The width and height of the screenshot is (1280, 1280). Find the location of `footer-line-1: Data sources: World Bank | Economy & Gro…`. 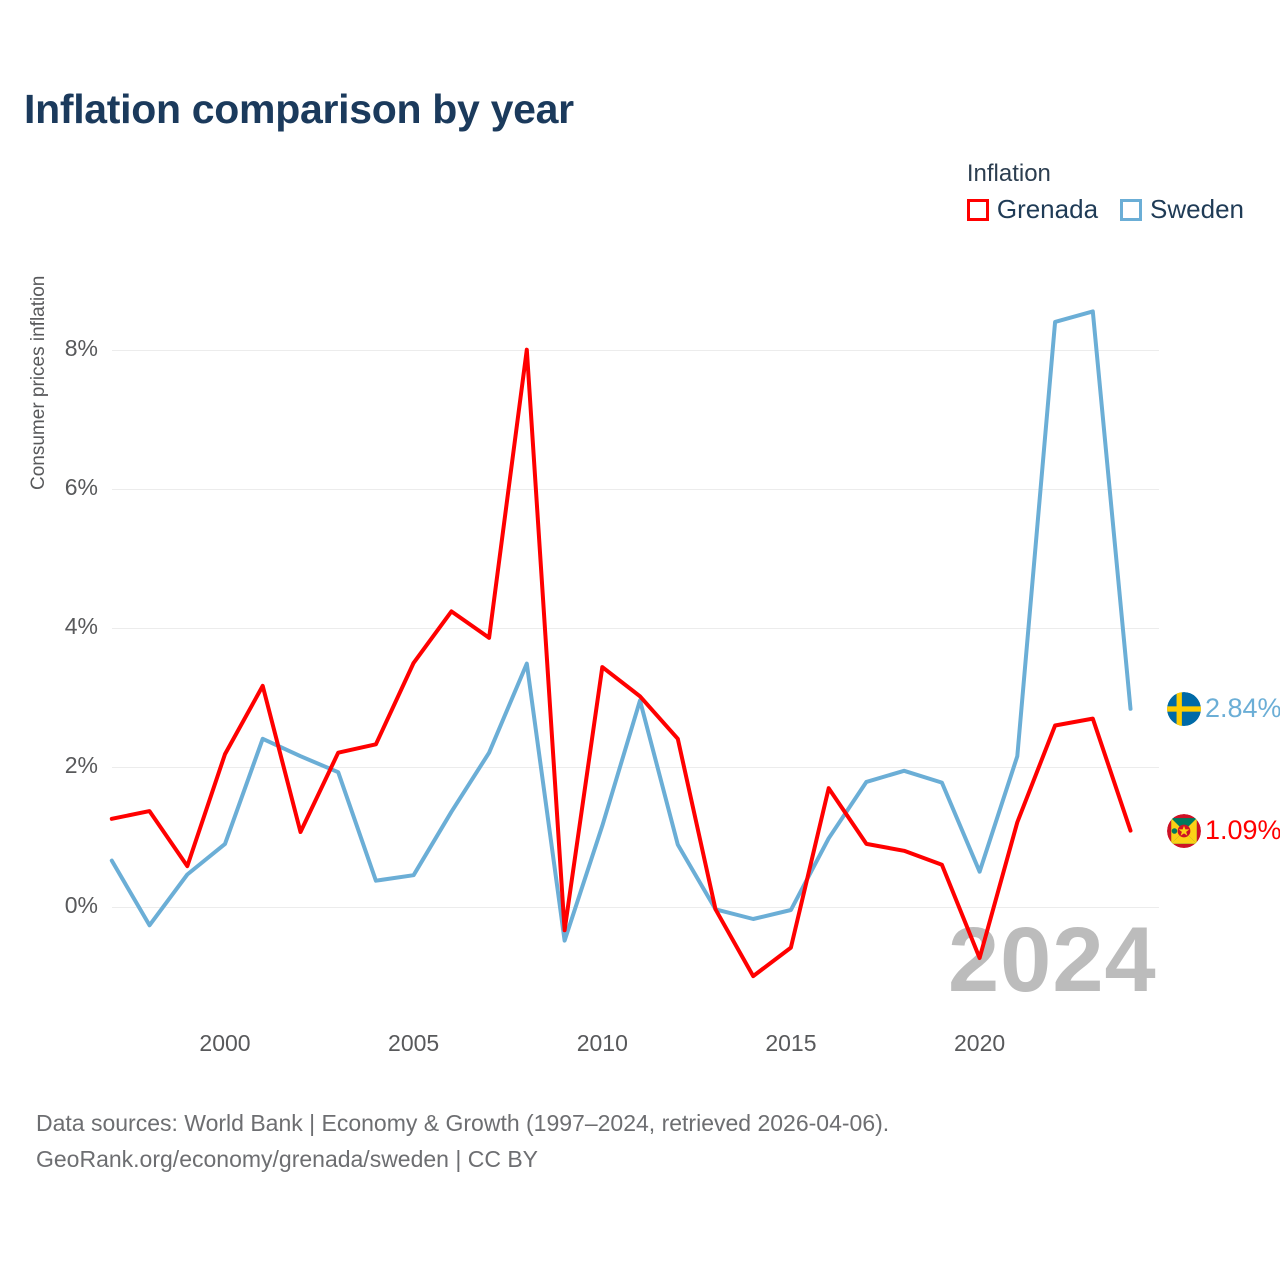

footer-line-1: Data sources: World Bank | Economy & Gro… is located at coordinates (463, 1123).